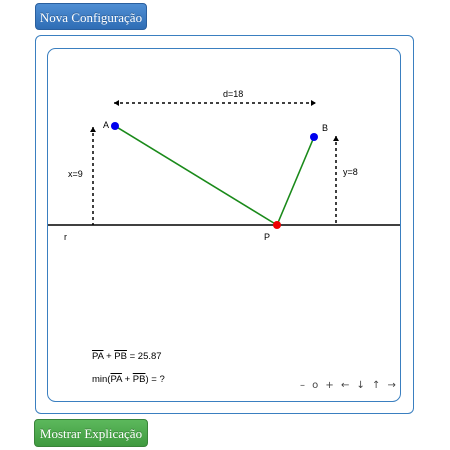 Image resolution: width=450 pixels, height=450 pixels. Describe the element at coordinates (144, 356) in the screenshot. I see `formula-sum-value: = 25.87` at that location.